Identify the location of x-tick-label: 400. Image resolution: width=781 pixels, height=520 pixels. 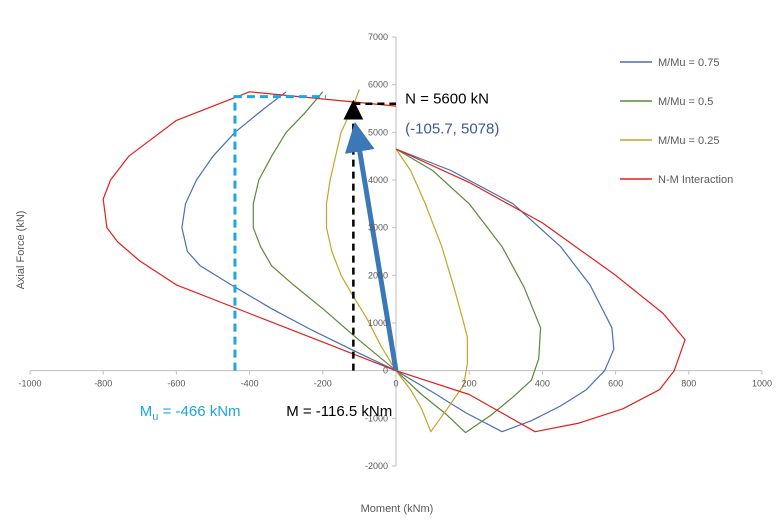
(542, 384).